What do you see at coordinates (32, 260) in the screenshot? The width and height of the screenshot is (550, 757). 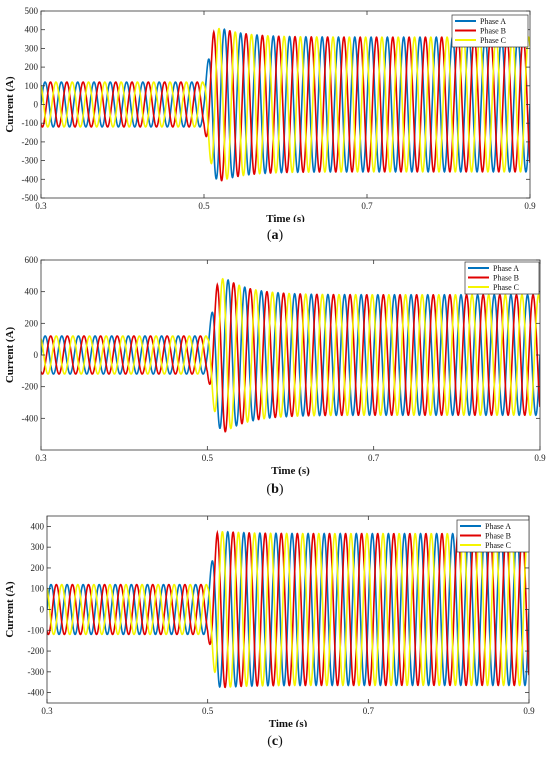 I see `y-tick-label: 600` at bounding box center [32, 260].